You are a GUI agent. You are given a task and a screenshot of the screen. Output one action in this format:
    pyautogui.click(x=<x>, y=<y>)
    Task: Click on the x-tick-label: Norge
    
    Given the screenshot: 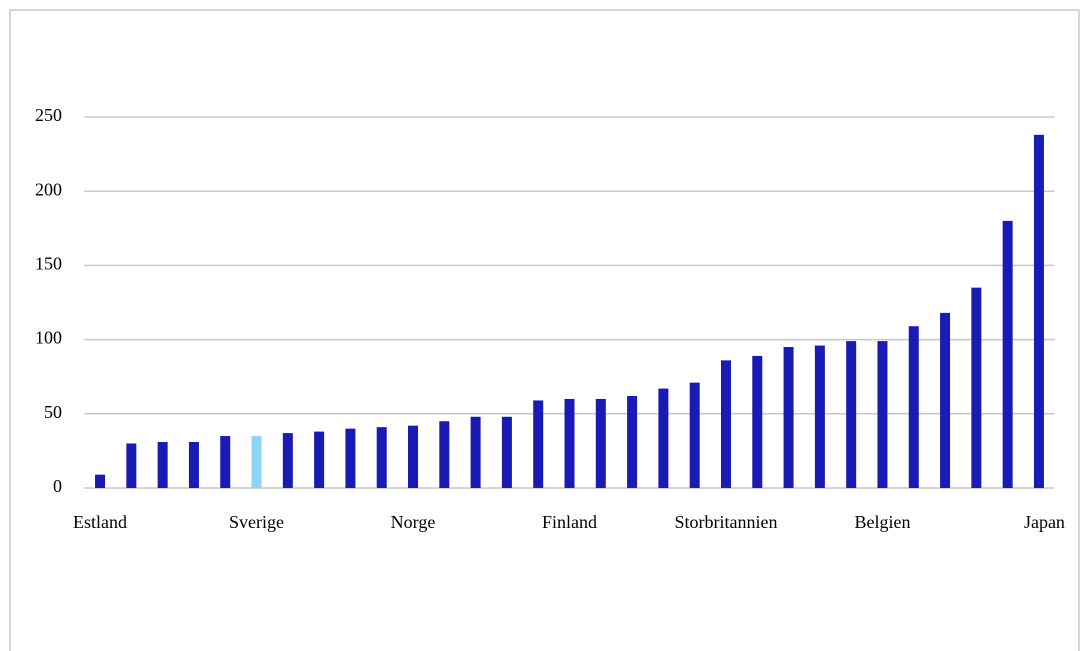 What is the action you would take?
    pyautogui.click(x=413, y=522)
    